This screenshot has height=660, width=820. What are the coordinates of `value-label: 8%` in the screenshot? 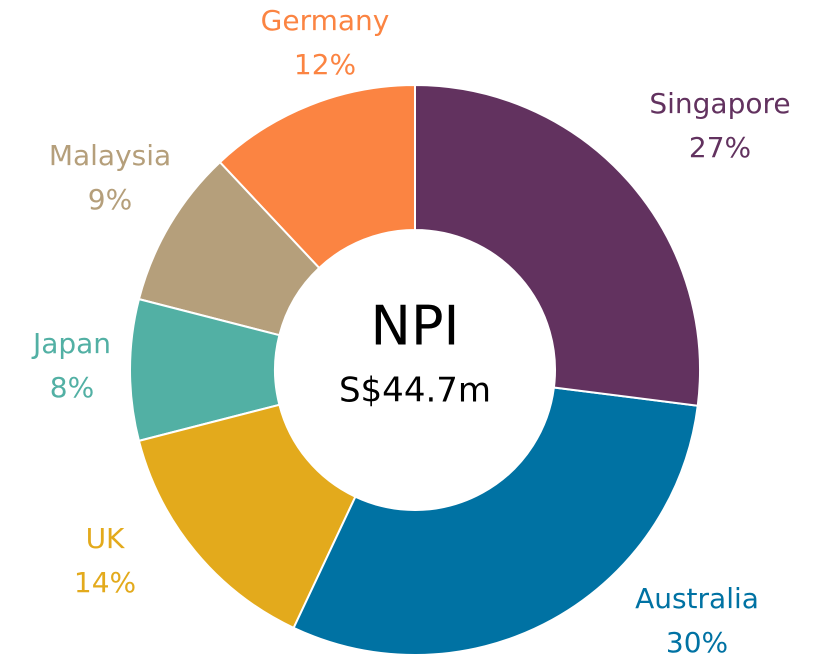 It's located at (72, 387).